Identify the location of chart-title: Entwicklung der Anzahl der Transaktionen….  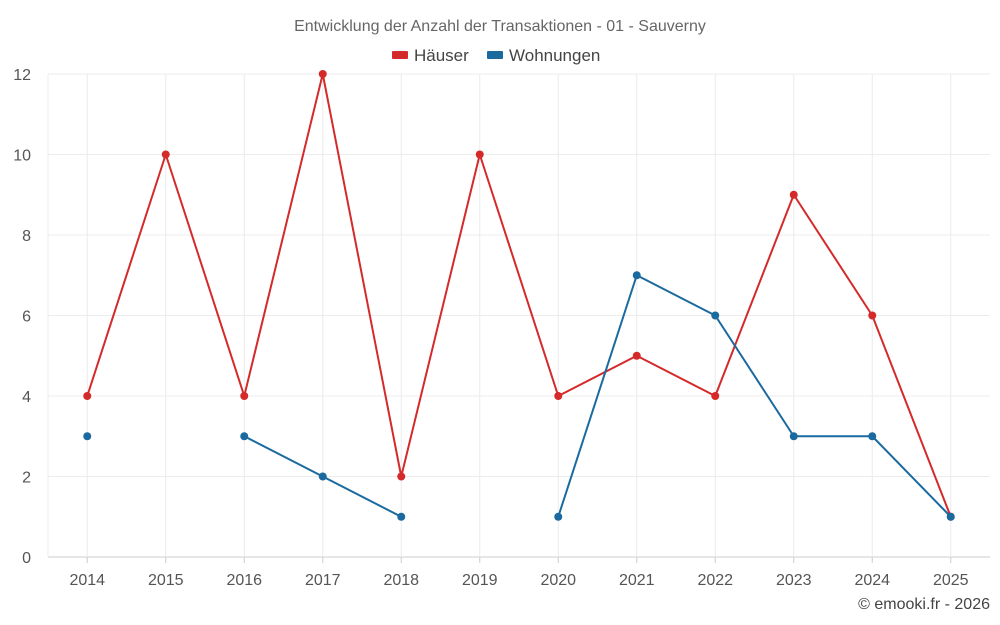
(500, 26).